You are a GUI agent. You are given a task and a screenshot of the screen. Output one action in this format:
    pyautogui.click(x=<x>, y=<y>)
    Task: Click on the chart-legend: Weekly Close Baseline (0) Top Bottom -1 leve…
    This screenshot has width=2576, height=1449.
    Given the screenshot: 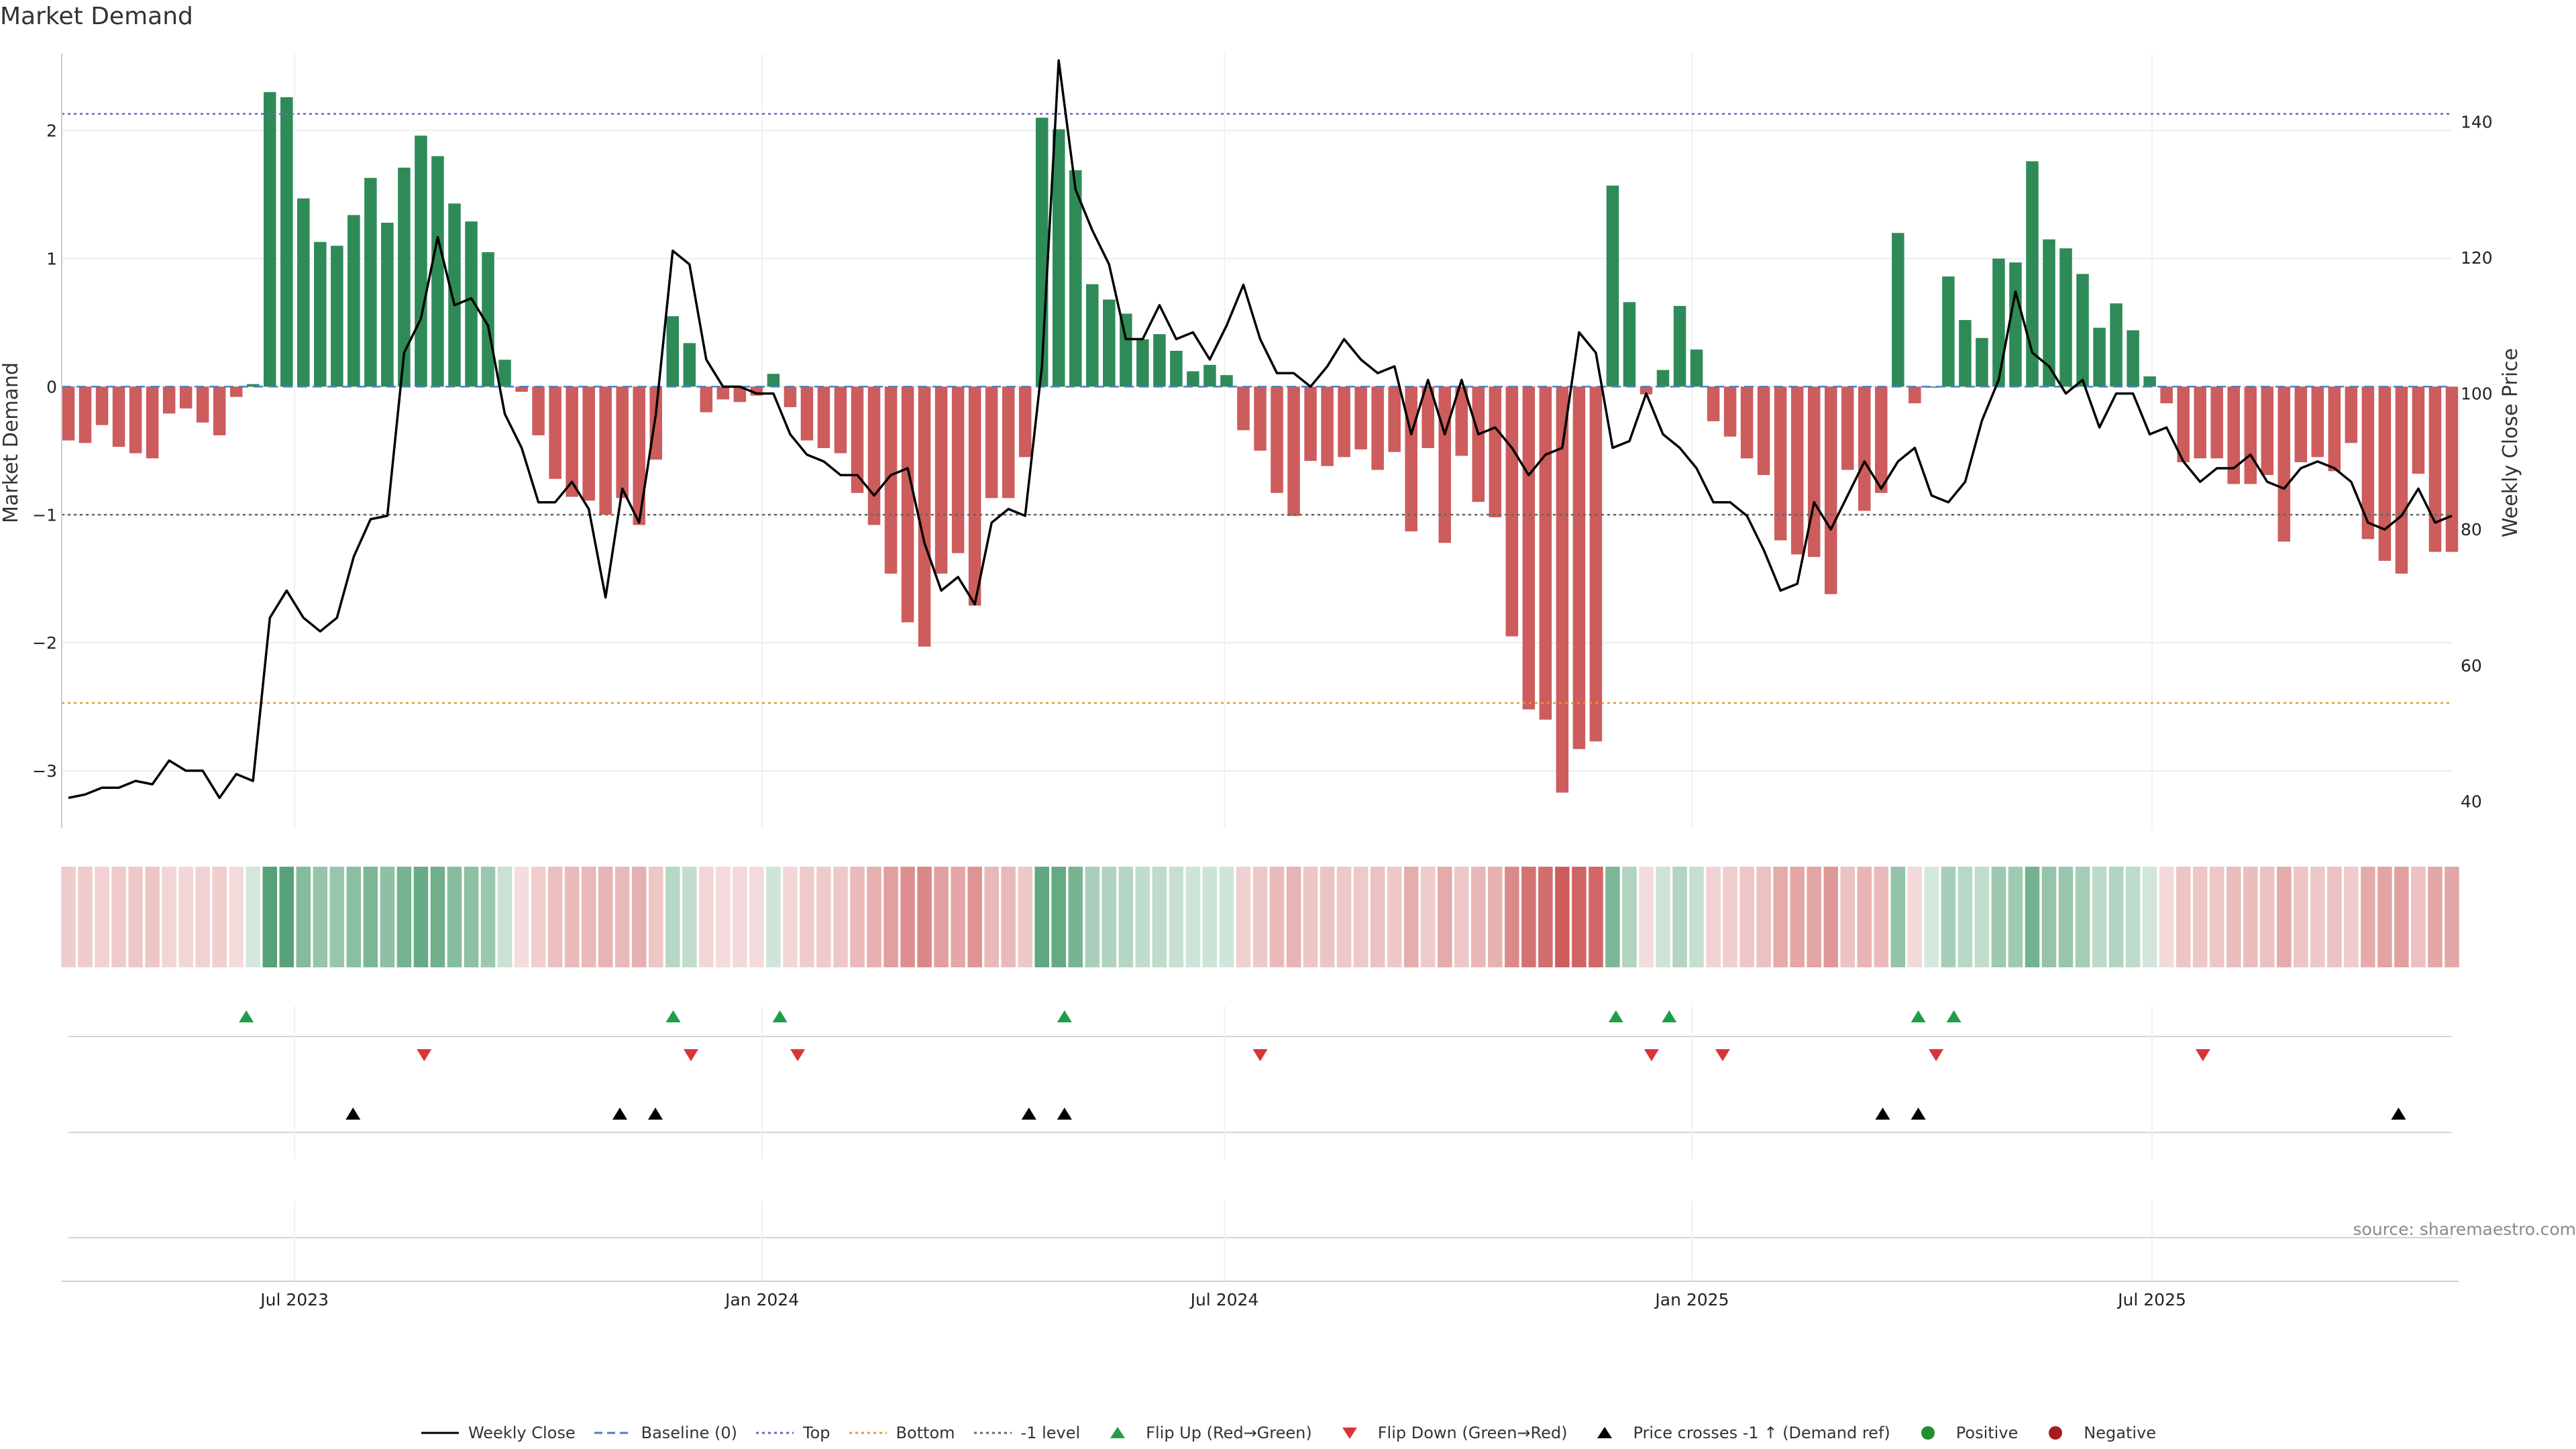 What is the action you would take?
    pyautogui.click(x=1288, y=1433)
    